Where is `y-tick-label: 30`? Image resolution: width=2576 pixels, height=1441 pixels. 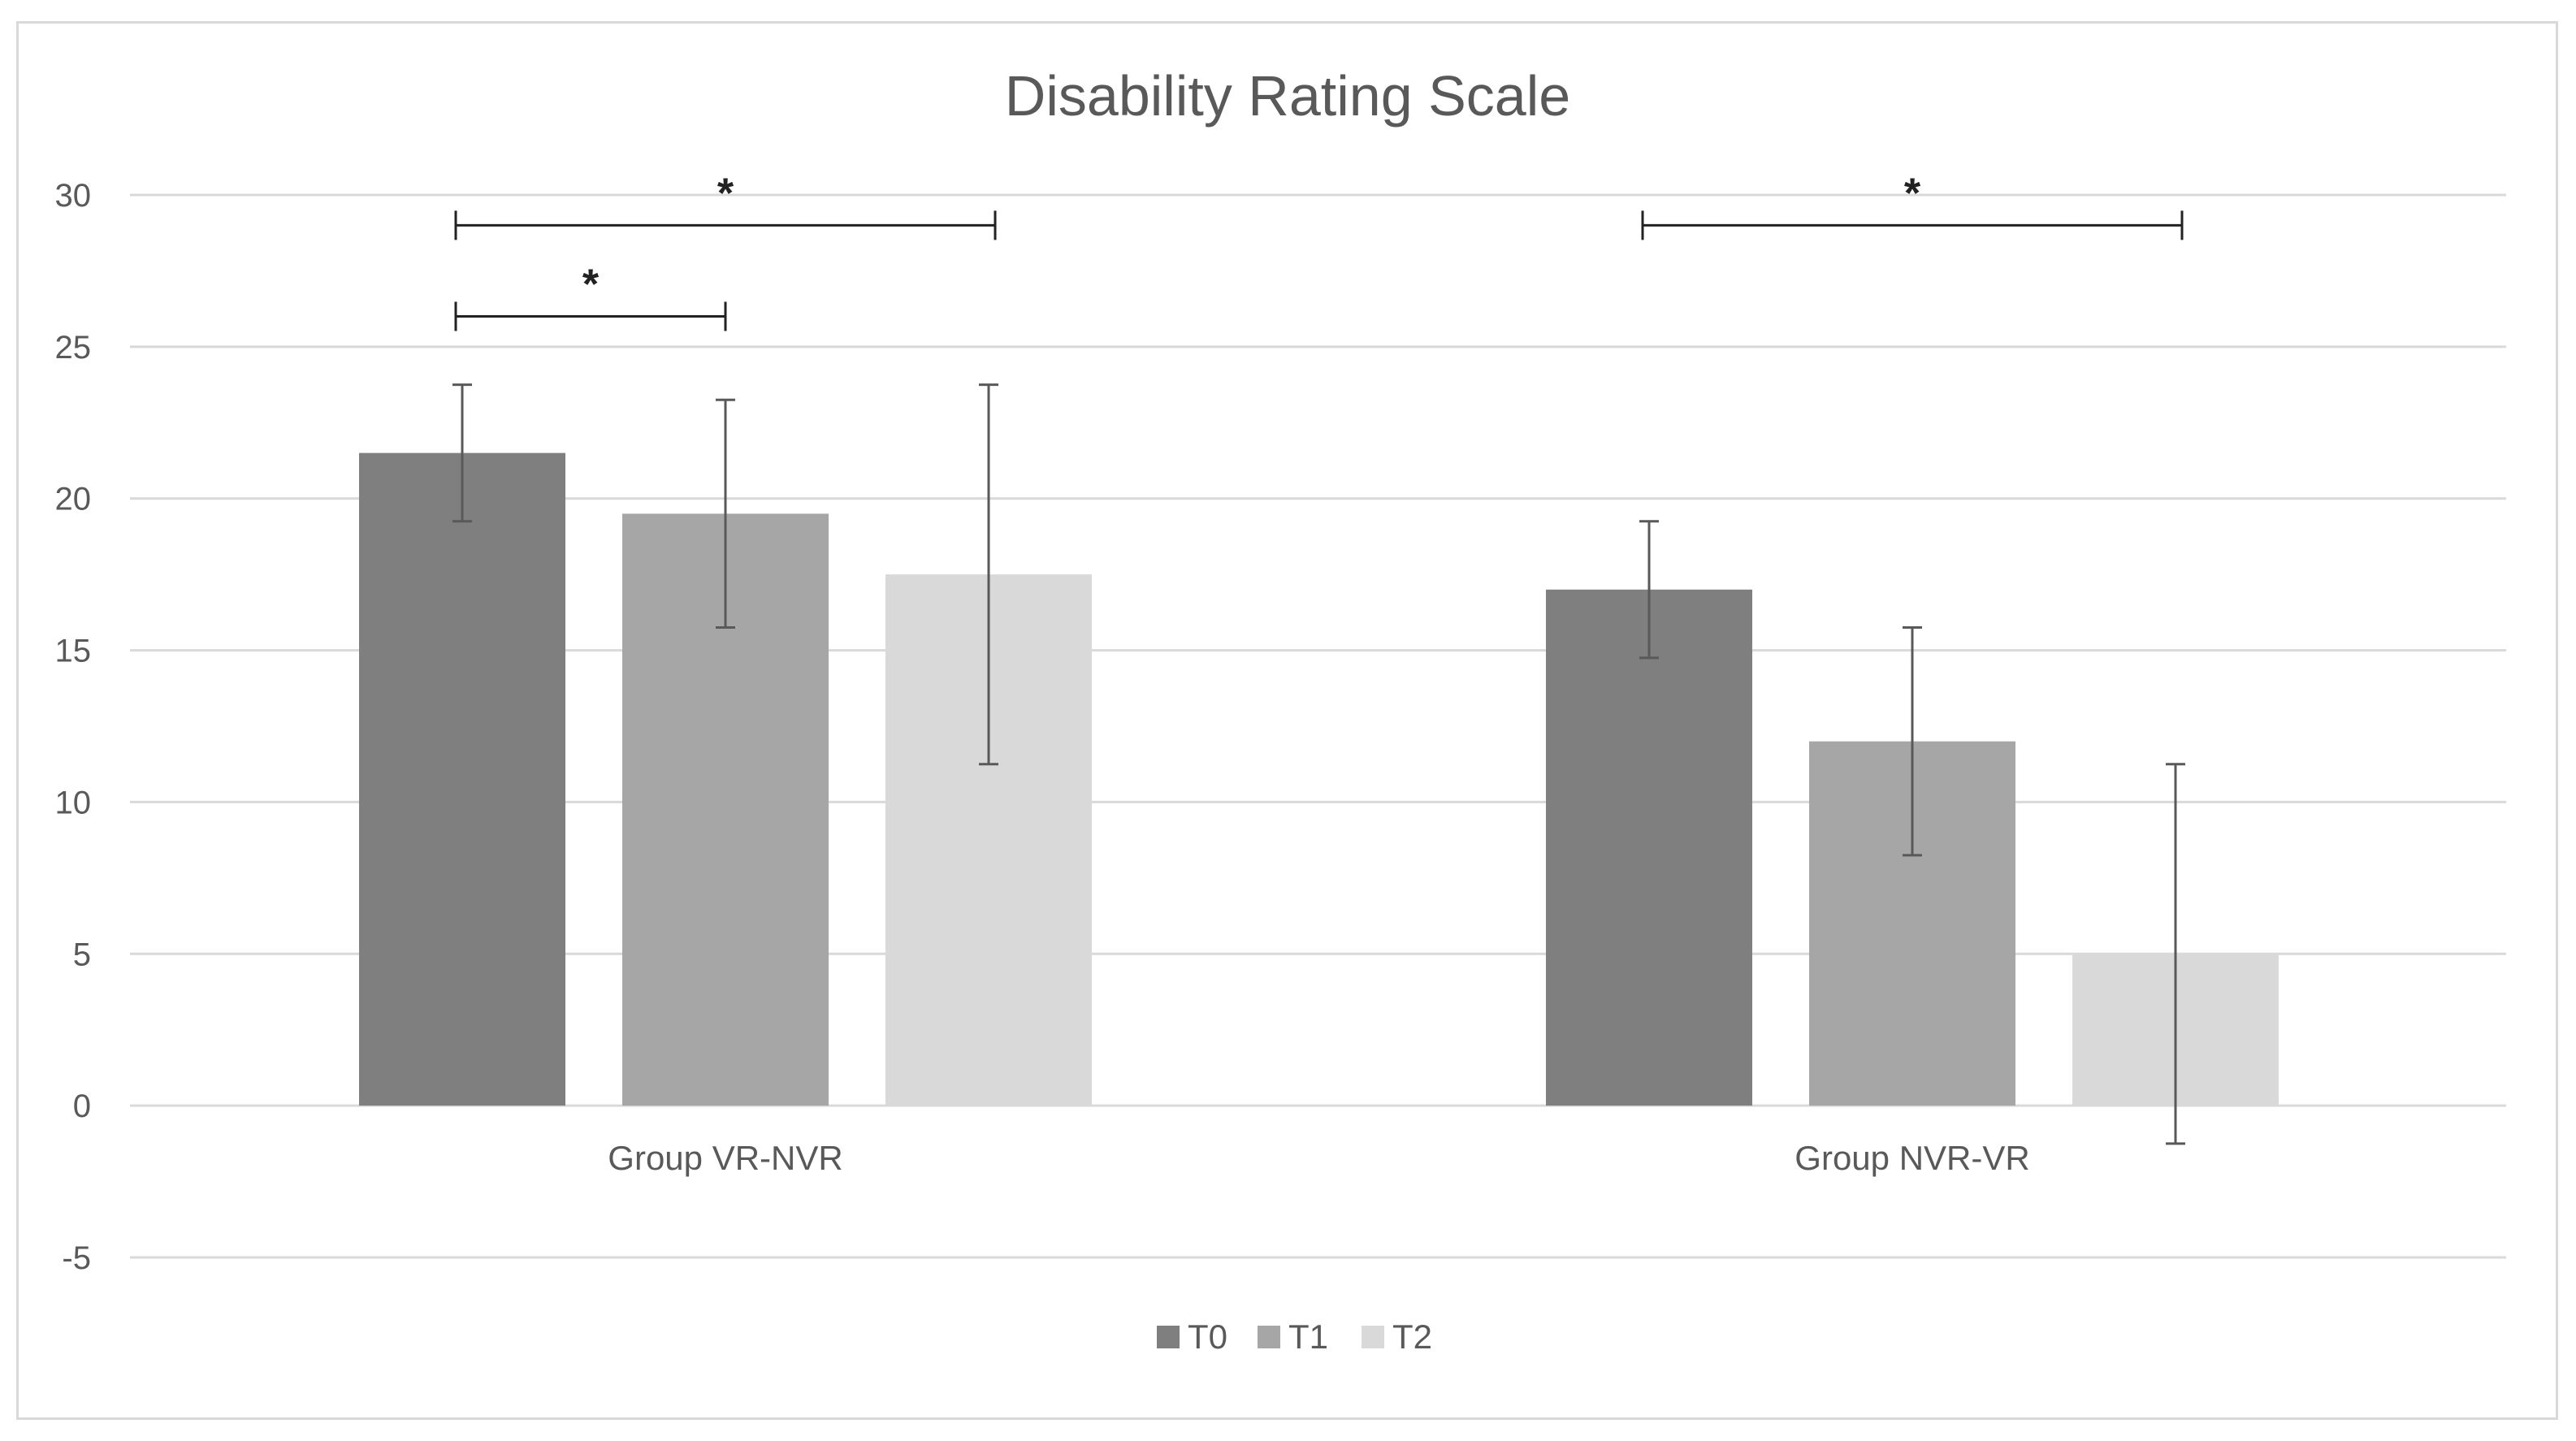
y-tick-label: 30 is located at coordinates (73, 196).